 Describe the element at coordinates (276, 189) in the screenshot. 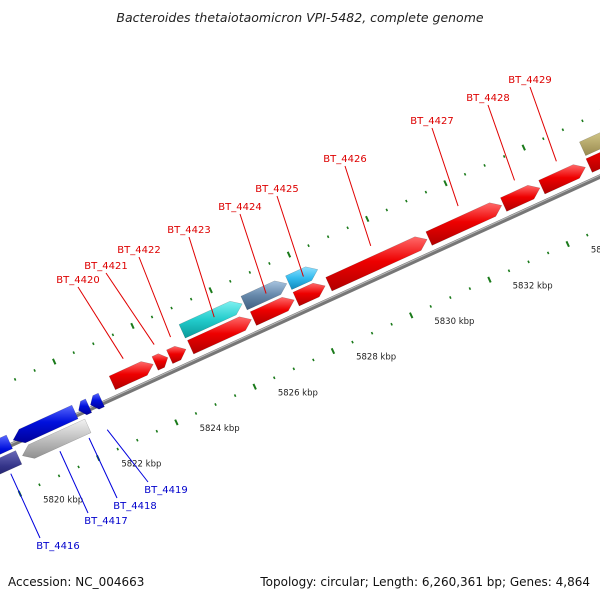

I see `gene-label-bt4425: BT_4425` at that location.